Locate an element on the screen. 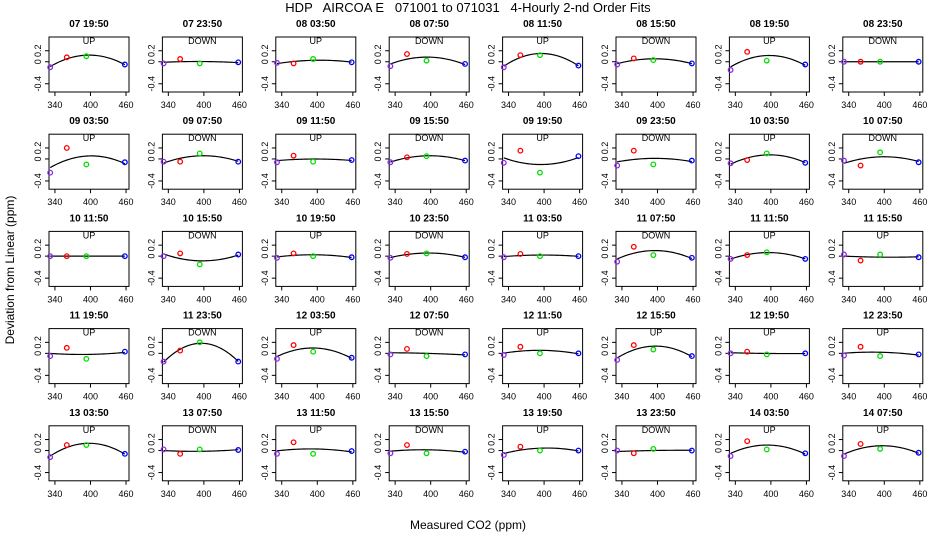 Image resolution: width=936 pixels, height=540 pixels. panel-title: 12 19:50 is located at coordinates (770, 316).